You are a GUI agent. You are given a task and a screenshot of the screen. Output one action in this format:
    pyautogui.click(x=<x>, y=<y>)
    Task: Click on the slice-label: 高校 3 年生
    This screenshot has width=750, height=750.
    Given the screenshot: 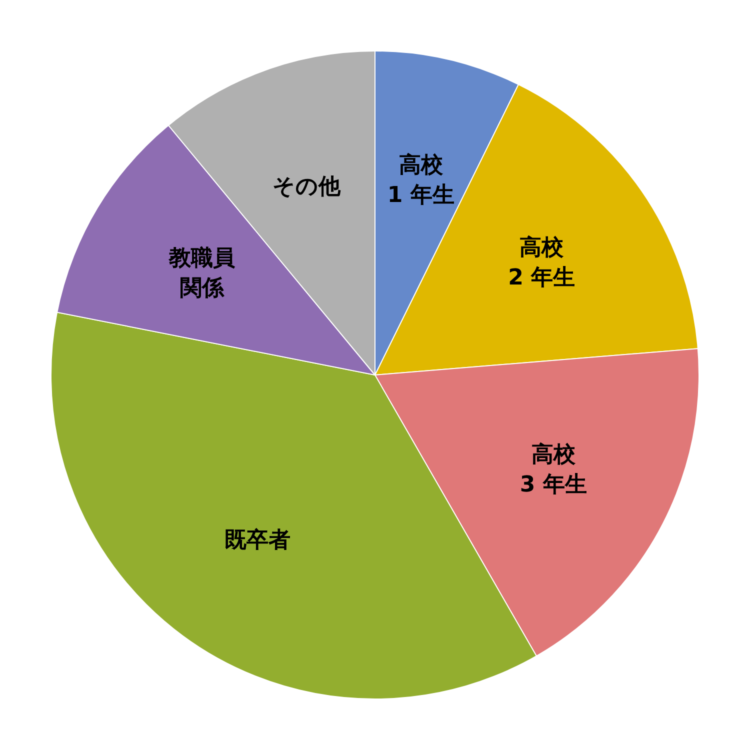 What is the action you would take?
    pyautogui.click(x=553, y=470)
    